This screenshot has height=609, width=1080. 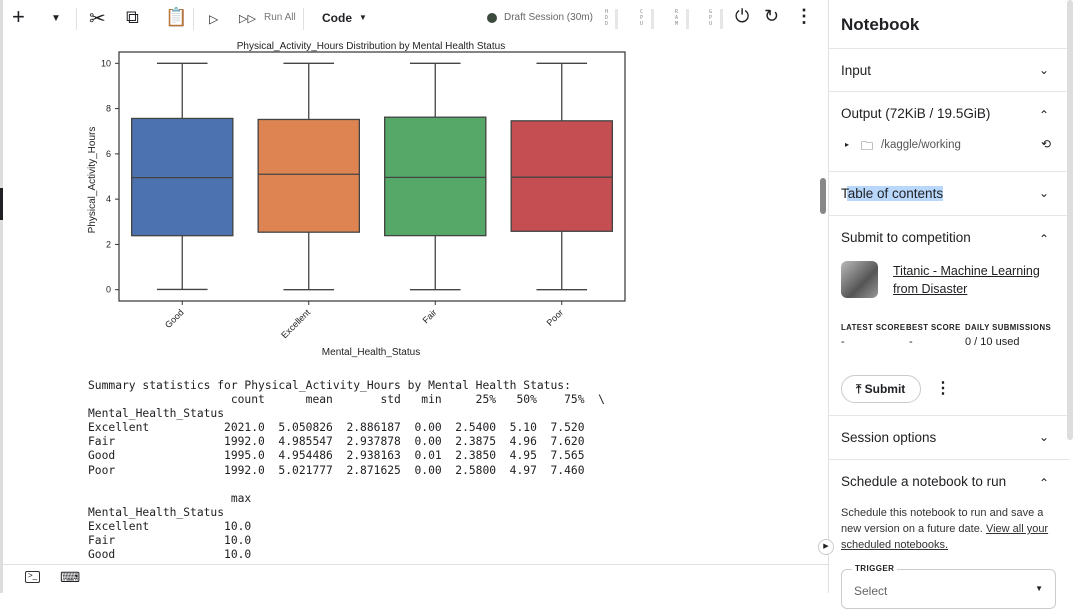 What do you see at coordinates (916, 113) in the screenshot?
I see `output-header: Output (72KiB / 19.5GiB)` at bounding box center [916, 113].